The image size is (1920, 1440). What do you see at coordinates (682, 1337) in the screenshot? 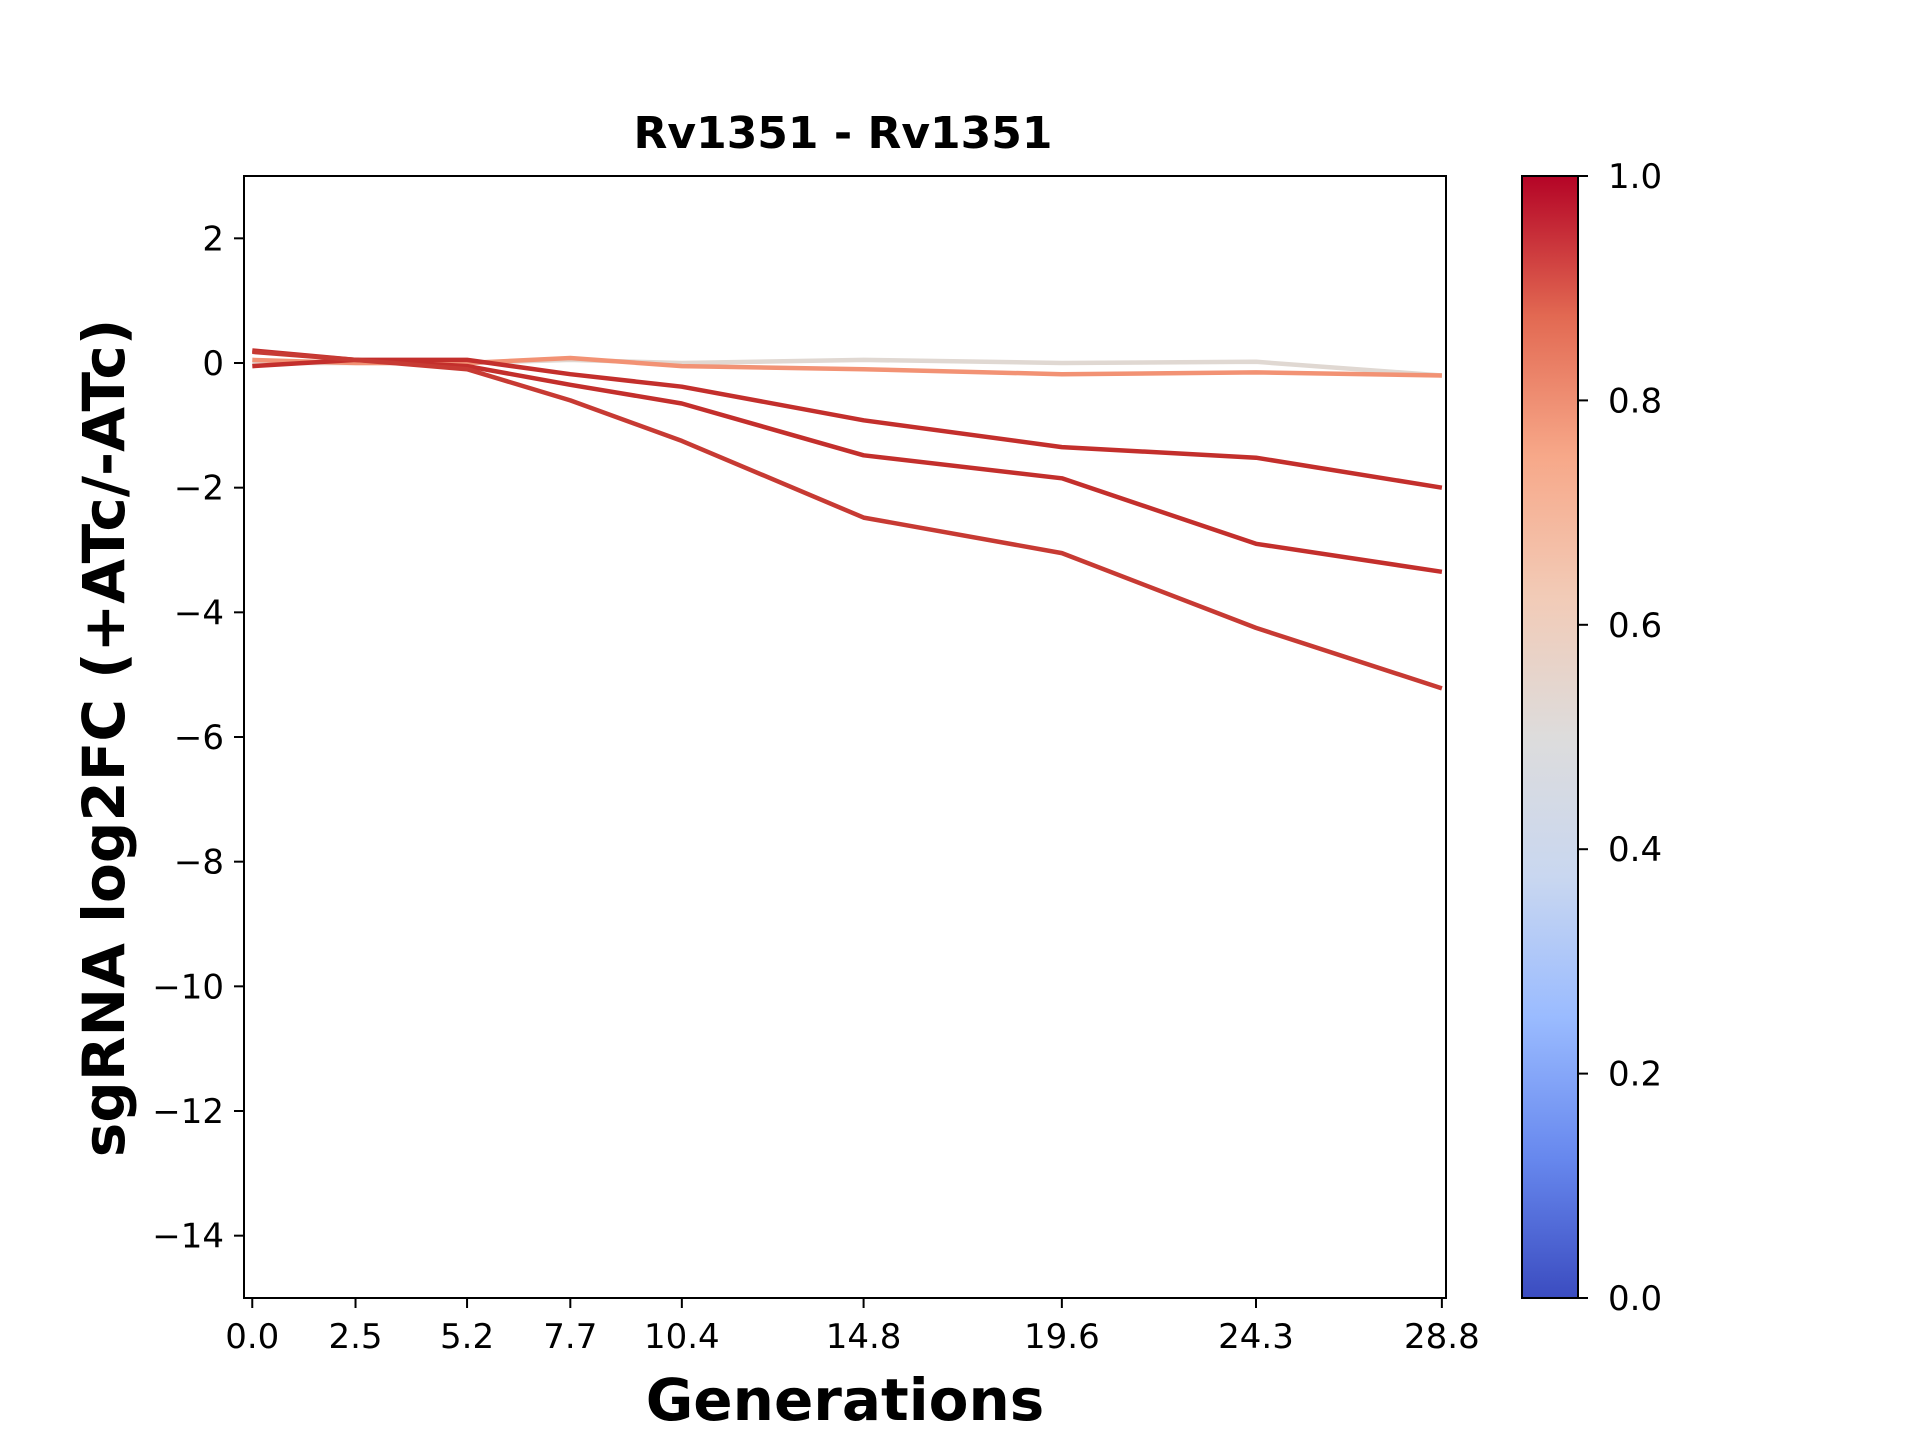
I see `x-tick-label: 10.4` at bounding box center [682, 1337].